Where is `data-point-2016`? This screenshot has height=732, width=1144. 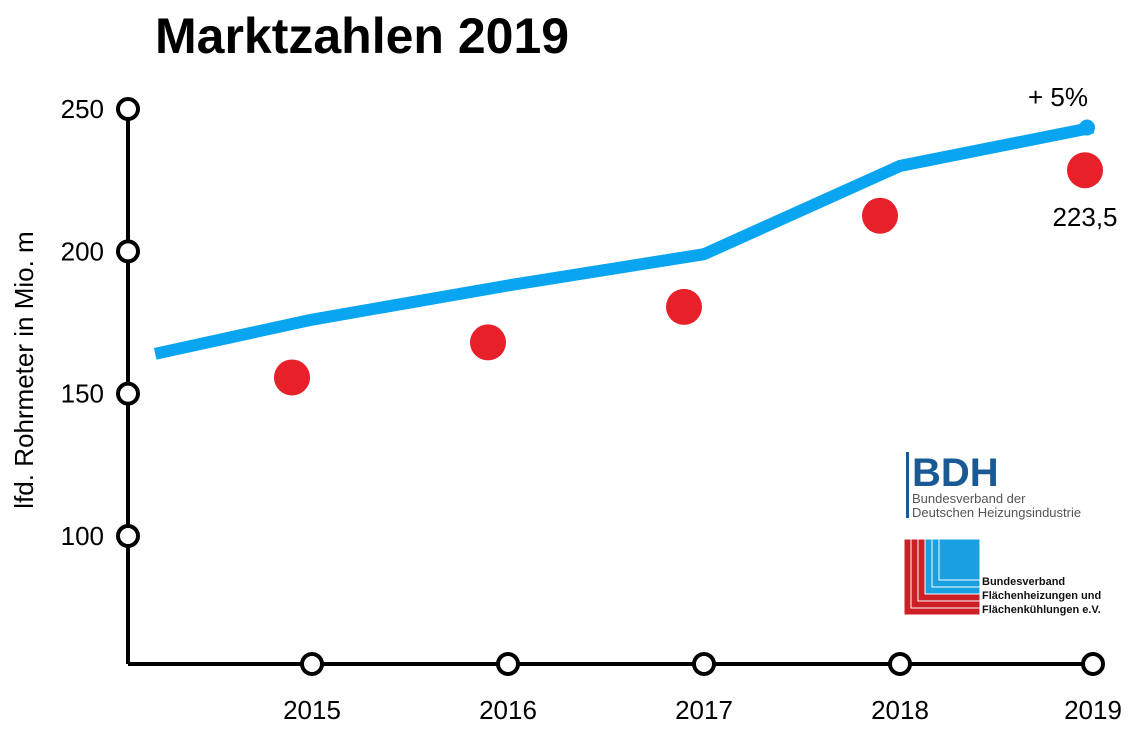
data-point-2016 is located at coordinates (488, 342).